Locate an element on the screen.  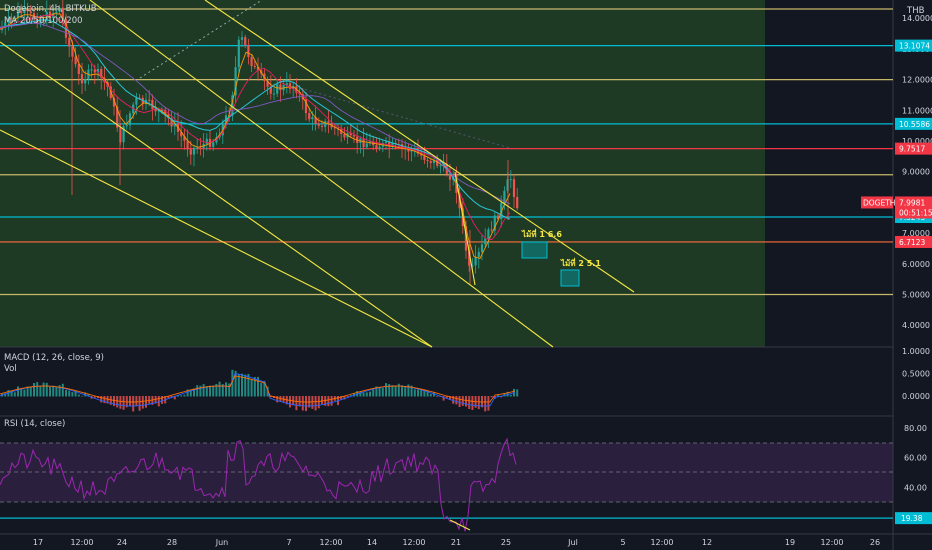
price-tick: 5.0000 is located at coordinates (916, 295).